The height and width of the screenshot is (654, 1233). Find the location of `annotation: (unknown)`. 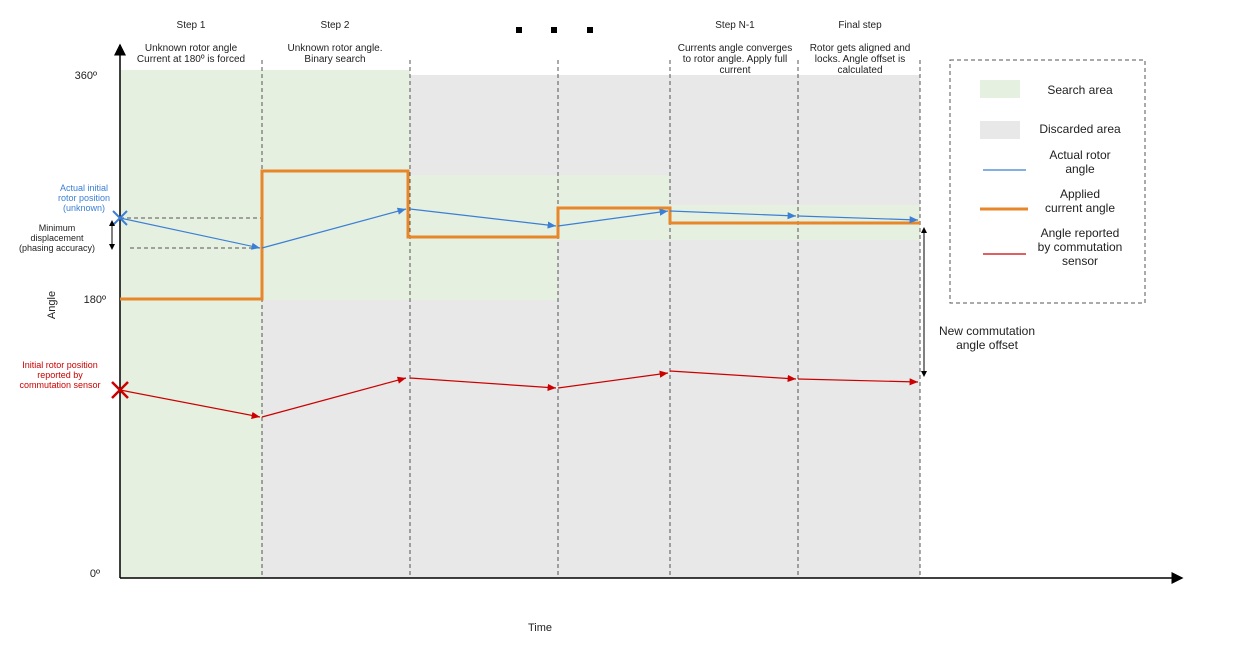

annotation: (unknown) is located at coordinates (84, 208).